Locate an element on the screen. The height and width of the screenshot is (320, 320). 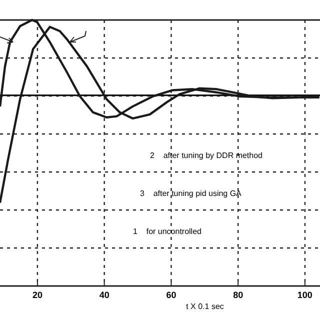
annotation: 3 after tuning pid using GA is located at coordinates (191, 193).